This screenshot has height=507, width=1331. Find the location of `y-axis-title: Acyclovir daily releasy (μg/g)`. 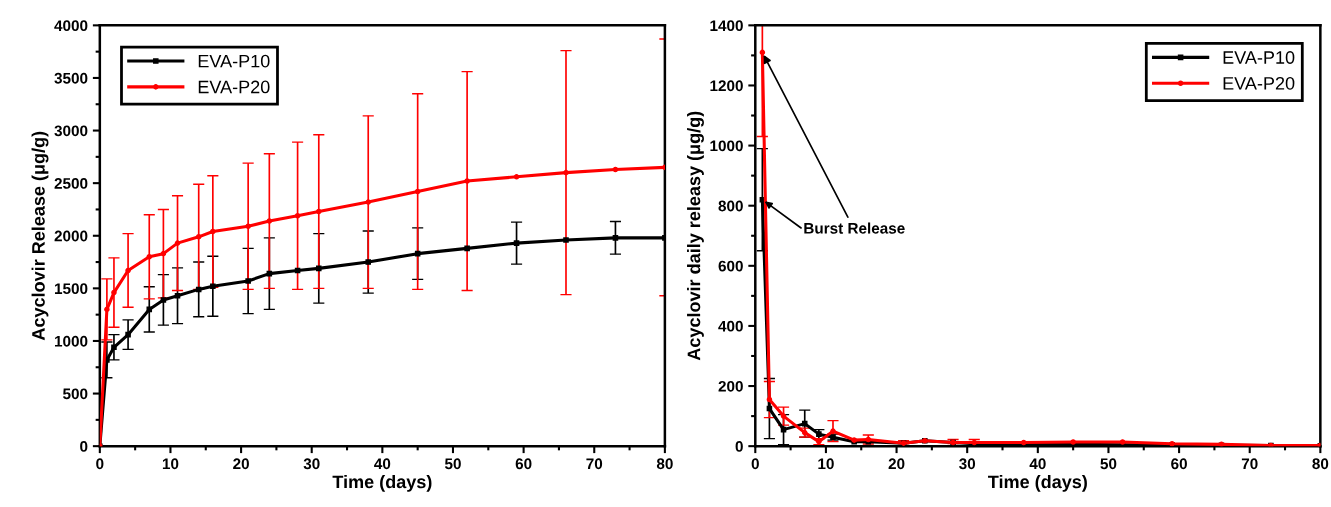

y-axis-title: Acyclovir daily releasy (μg/g) is located at coordinates (695, 236).